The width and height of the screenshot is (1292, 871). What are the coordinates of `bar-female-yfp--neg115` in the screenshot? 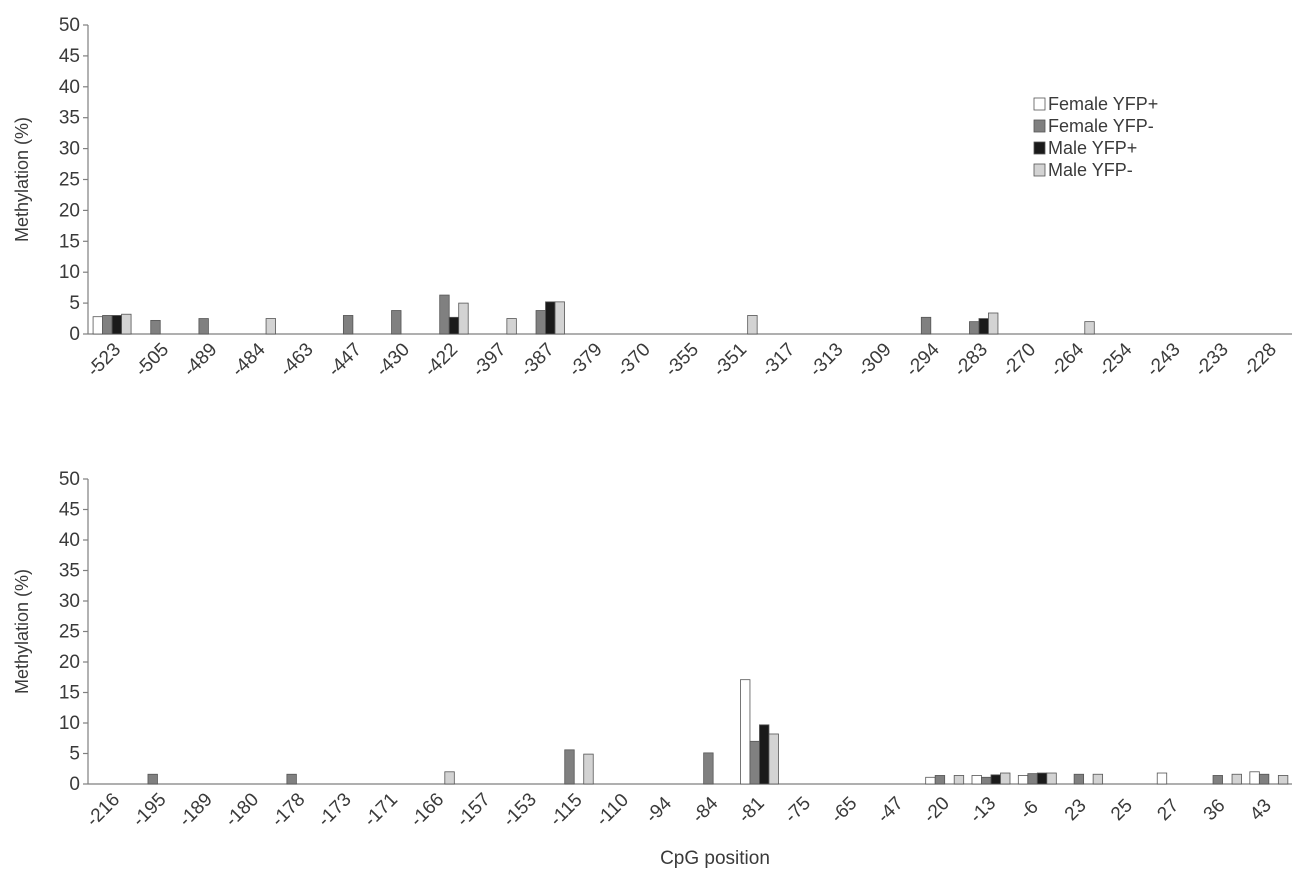 It's located at (569, 767).